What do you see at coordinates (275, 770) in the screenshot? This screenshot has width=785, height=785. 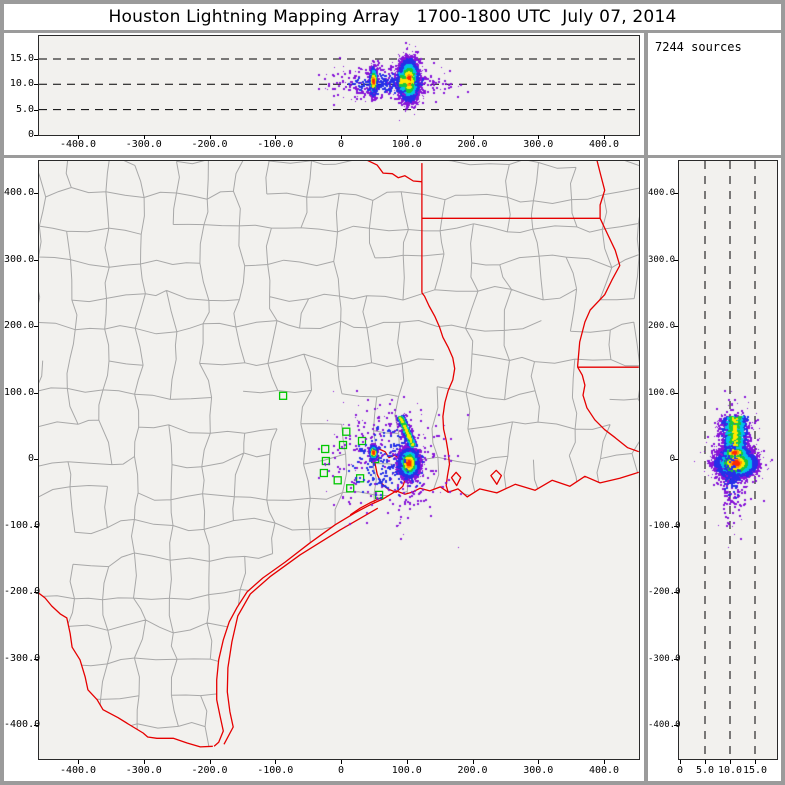 I see `map-east-tick-label: -100.0` at bounding box center [275, 770].